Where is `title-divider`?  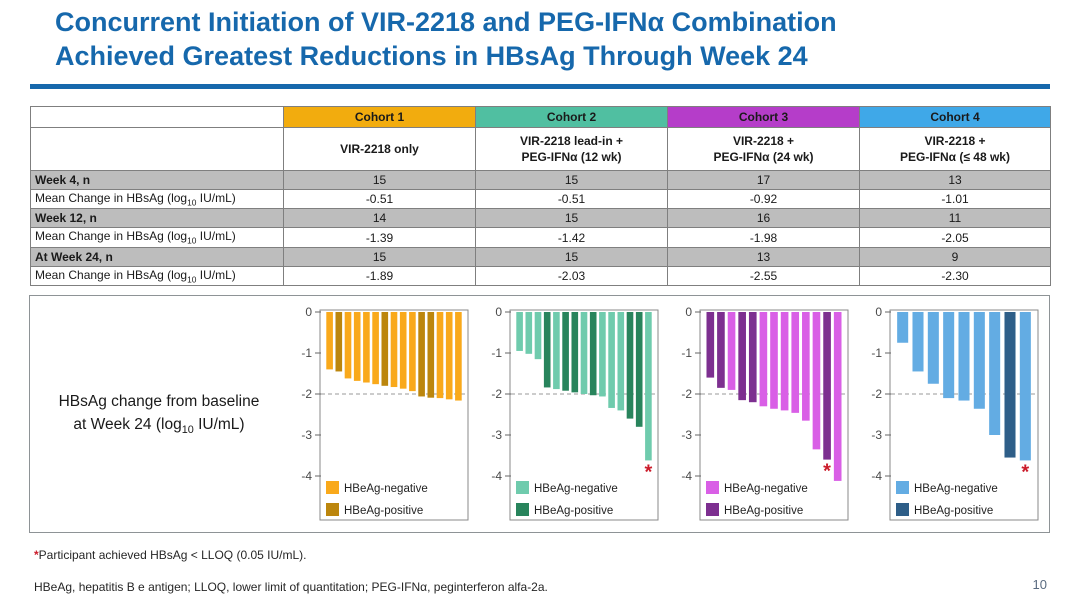
title-divider is located at coordinates (540, 86).